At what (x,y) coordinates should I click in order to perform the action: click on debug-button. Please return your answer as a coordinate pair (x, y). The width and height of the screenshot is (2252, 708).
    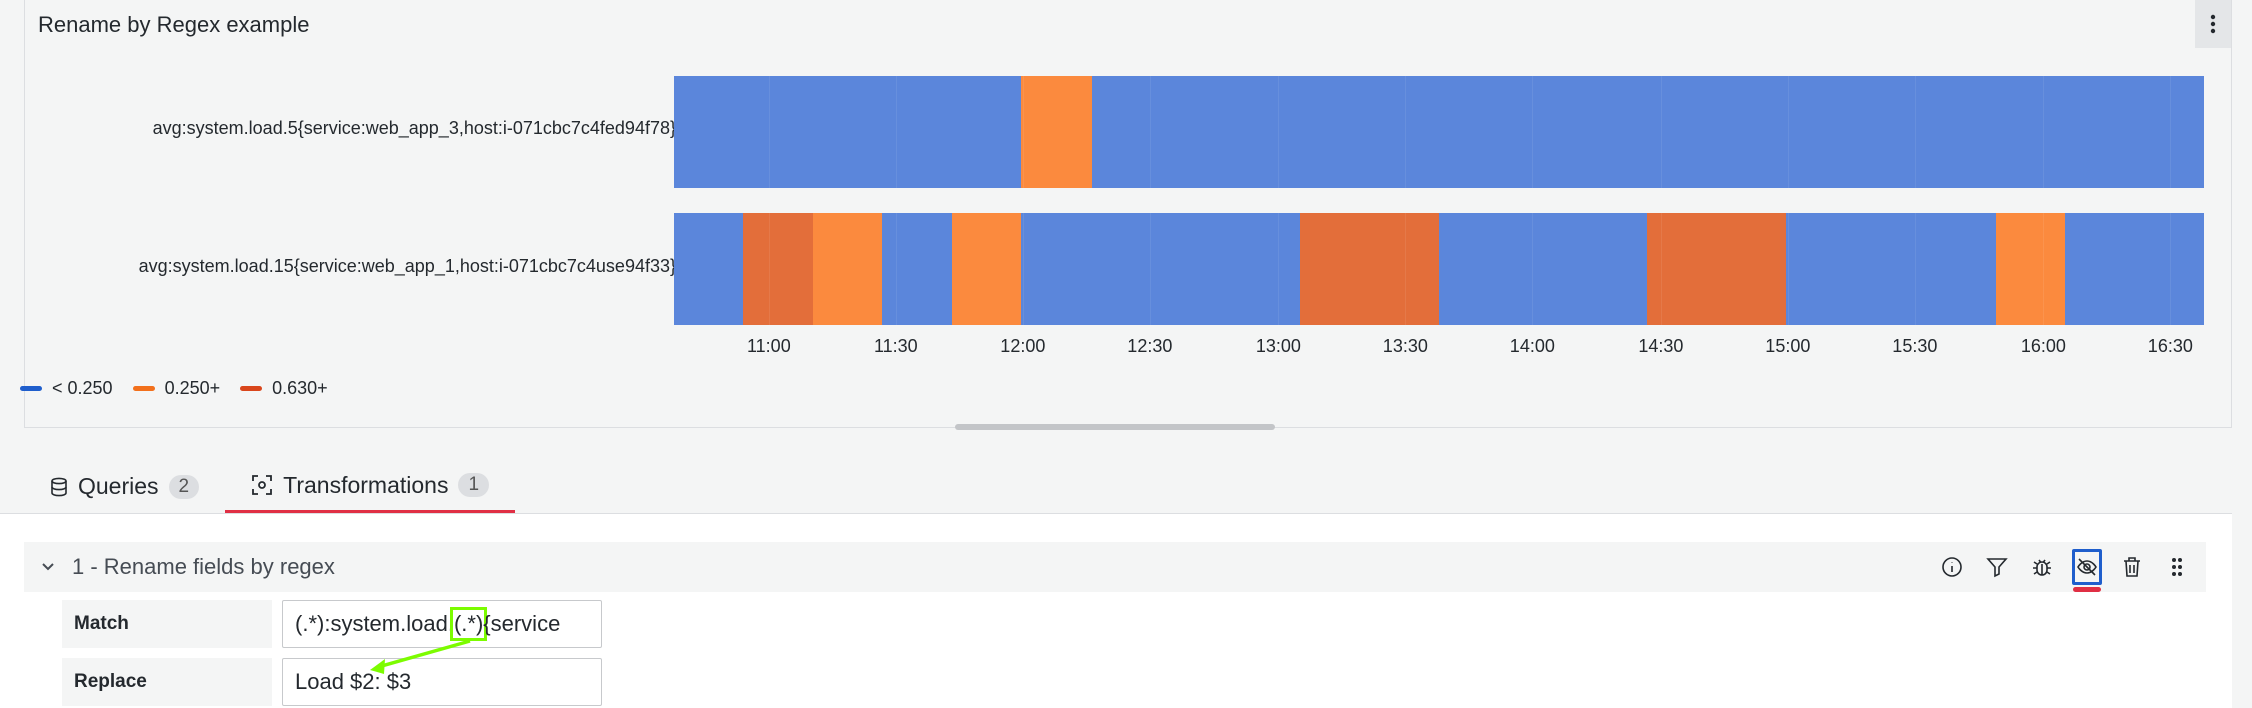
    Looking at the image, I should click on (2042, 567).